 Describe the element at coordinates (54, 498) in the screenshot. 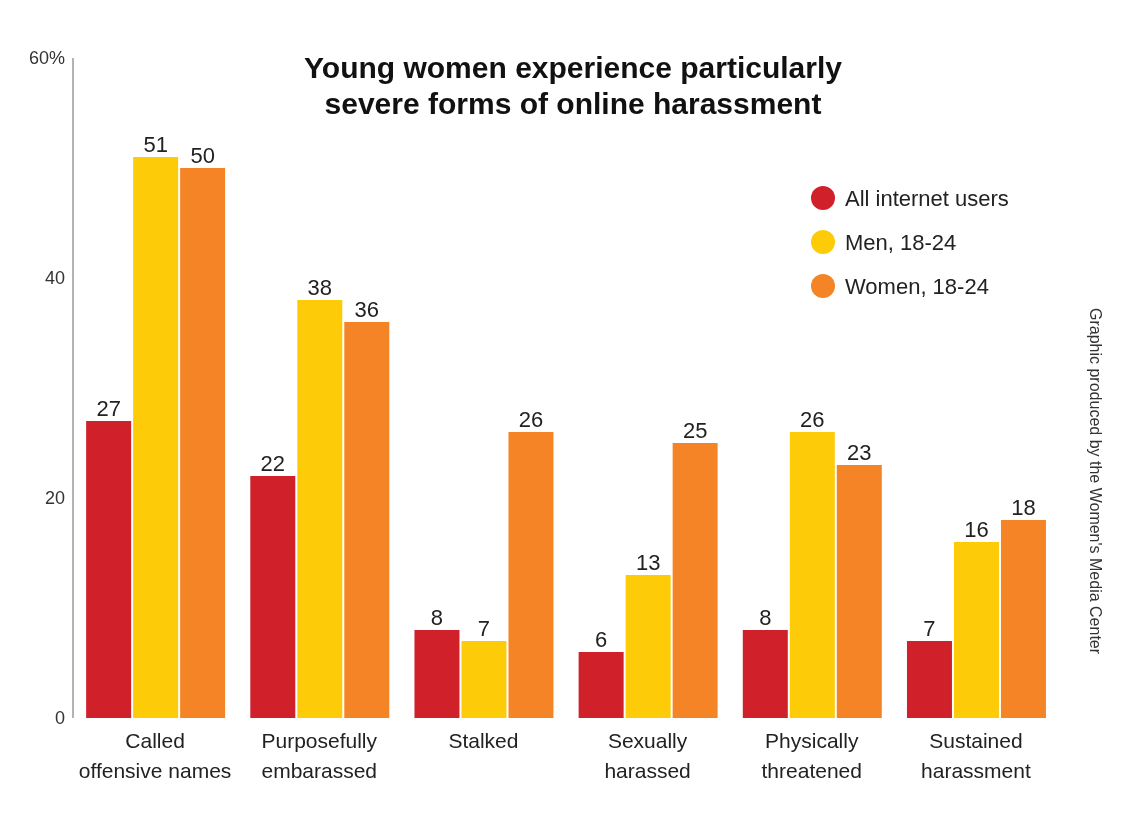

I see `y-tick-label: 20` at that location.